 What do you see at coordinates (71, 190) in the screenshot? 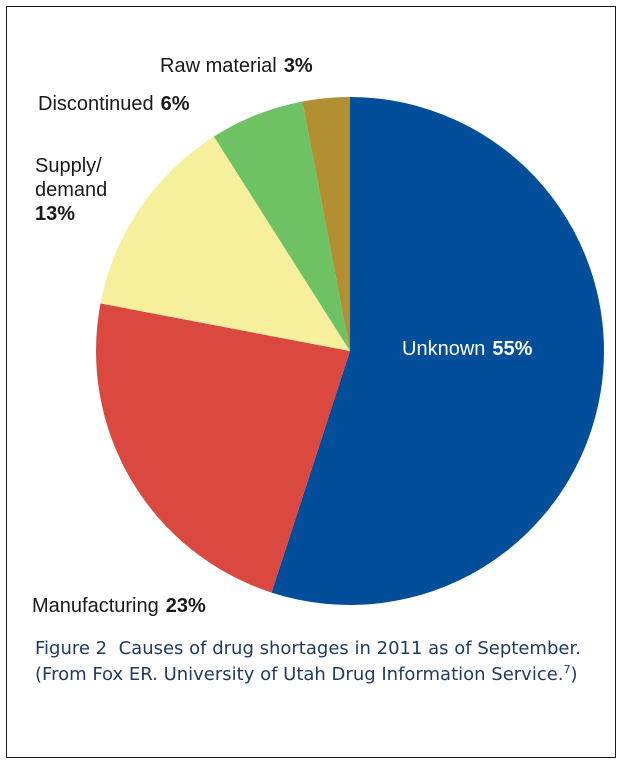
I see `slice-label-supply: Supply/demand 13%` at bounding box center [71, 190].